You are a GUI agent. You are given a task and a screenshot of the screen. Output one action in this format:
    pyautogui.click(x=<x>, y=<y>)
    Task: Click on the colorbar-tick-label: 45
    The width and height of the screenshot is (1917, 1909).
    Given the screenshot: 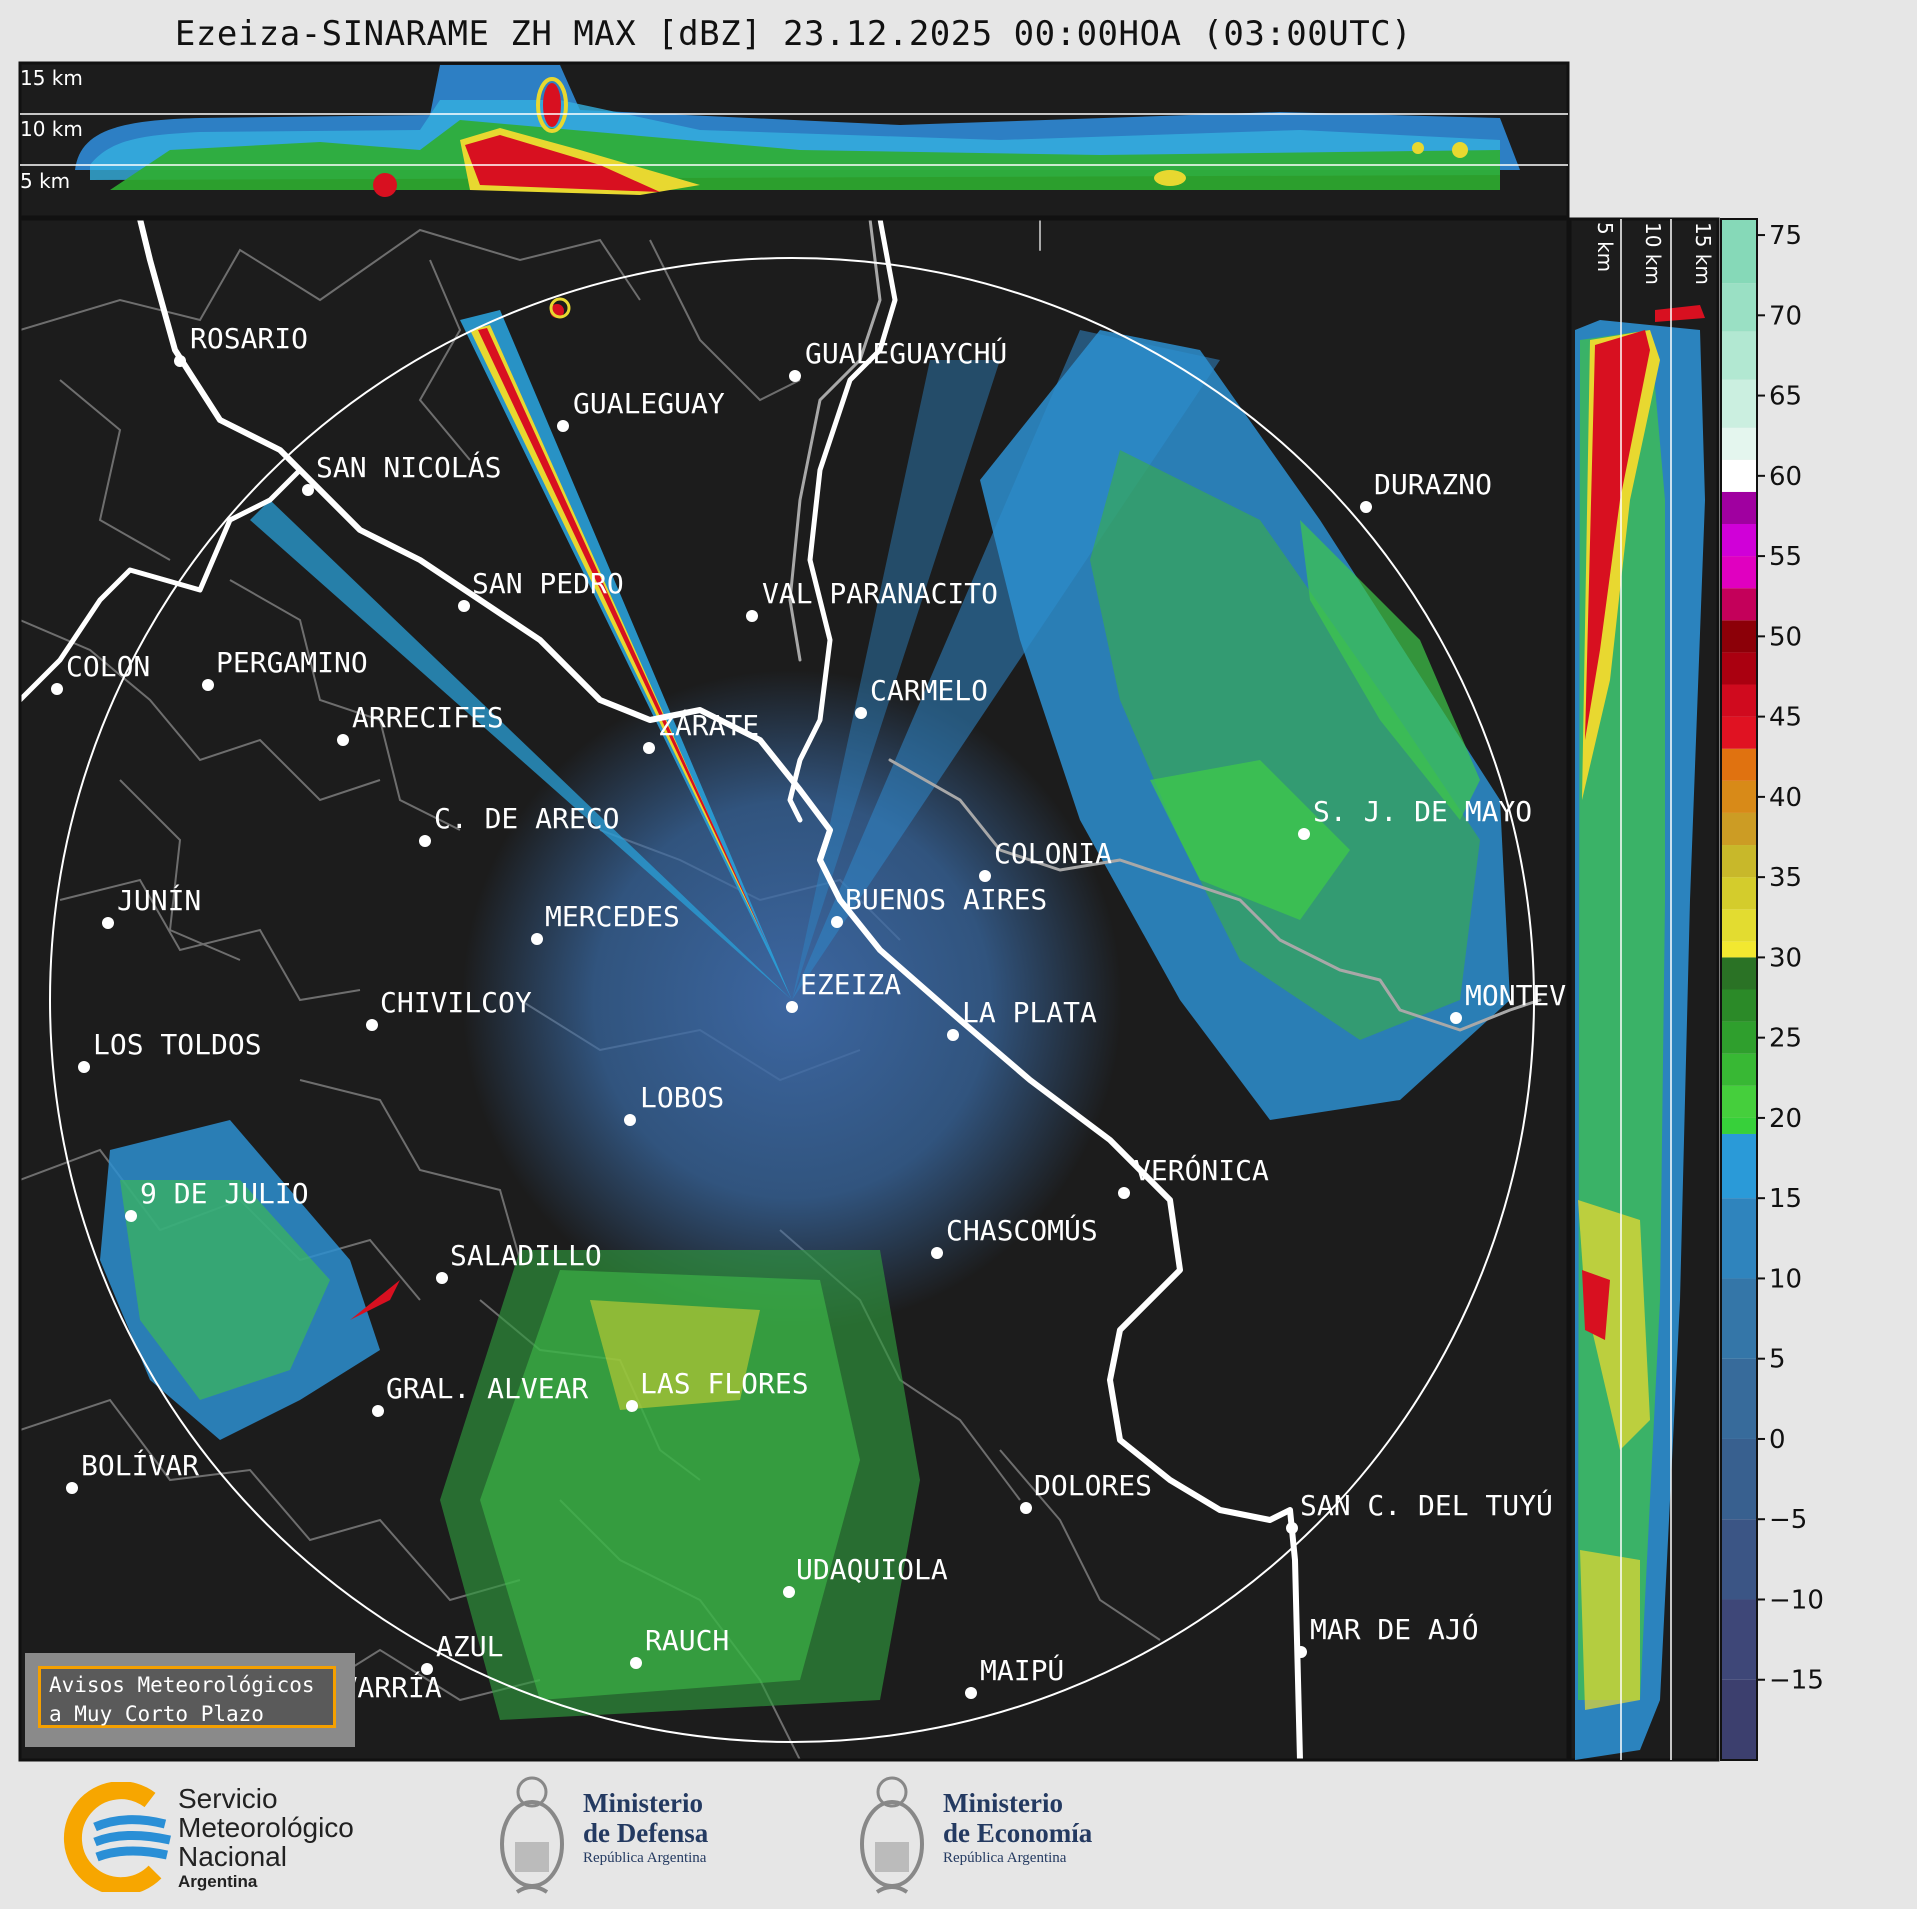 What is the action you would take?
    pyautogui.click(x=1785, y=718)
    